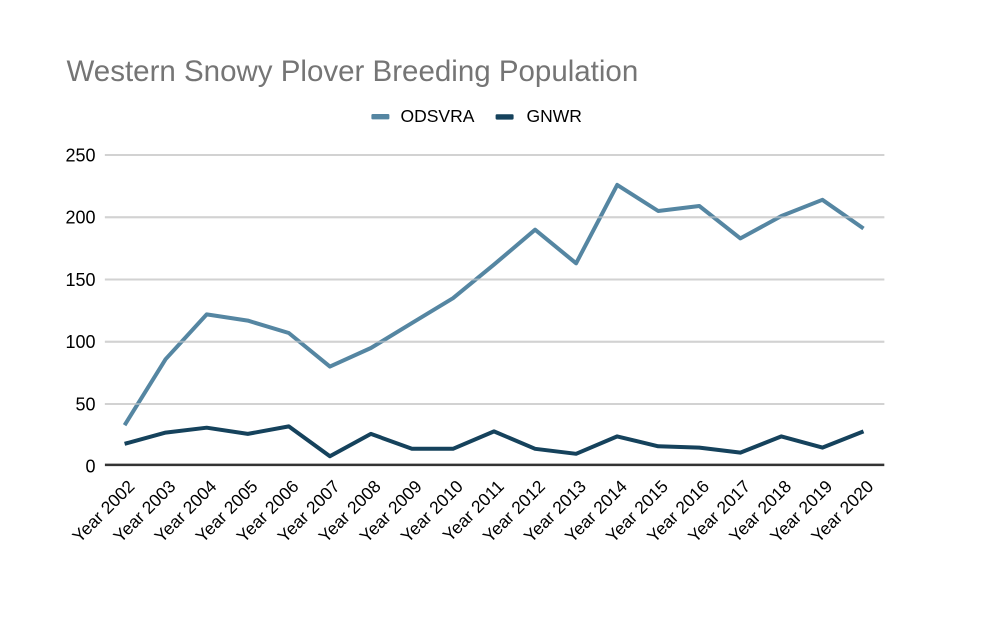  Describe the element at coordinates (80, 155) in the screenshot. I see `svg-text: 250` at that location.